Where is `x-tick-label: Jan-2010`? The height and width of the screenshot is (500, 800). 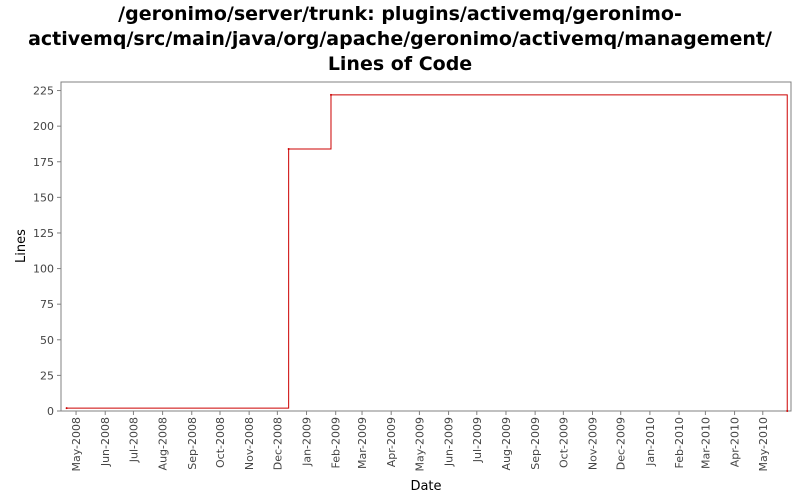
x-tick-label: Jan-2010 is located at coordinates (650, 442).